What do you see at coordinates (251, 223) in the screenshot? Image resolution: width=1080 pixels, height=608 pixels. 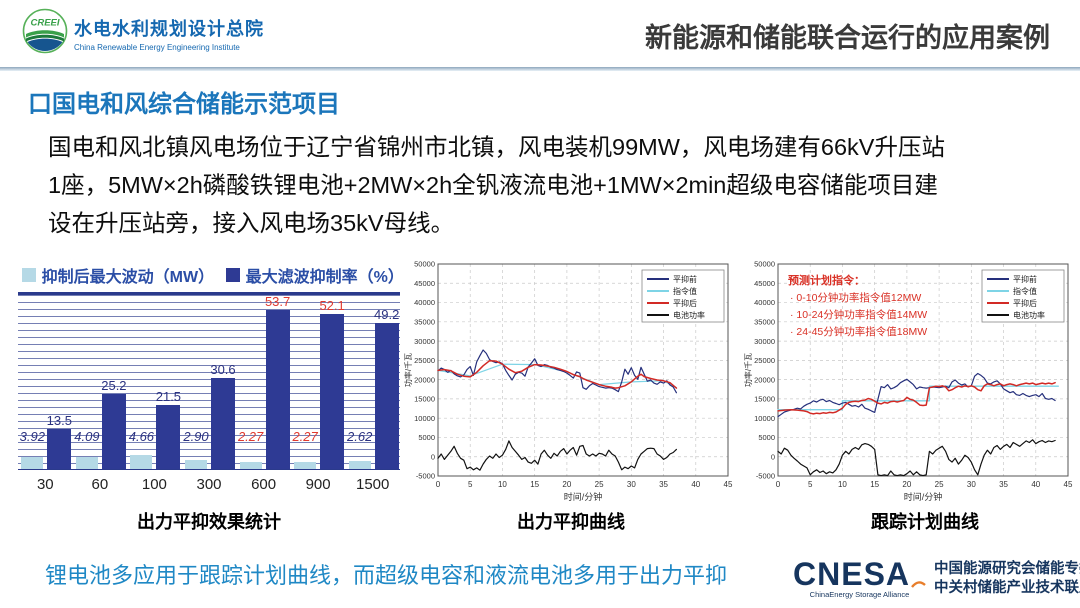 I see `body-line: 设在升压站旁，接入风电场35kV母线。` at bounding box center [251, 223].